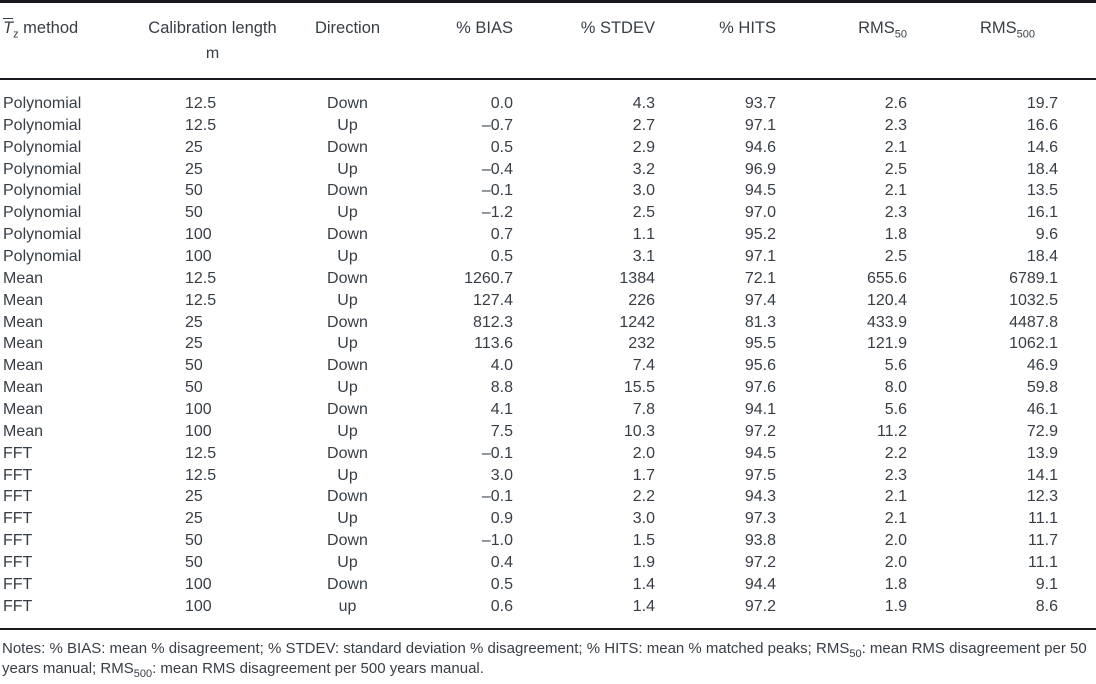  Describe the element at coordinates (1046, 606) in the screenshot. I see `cell-rms500: 8.6` at that location.